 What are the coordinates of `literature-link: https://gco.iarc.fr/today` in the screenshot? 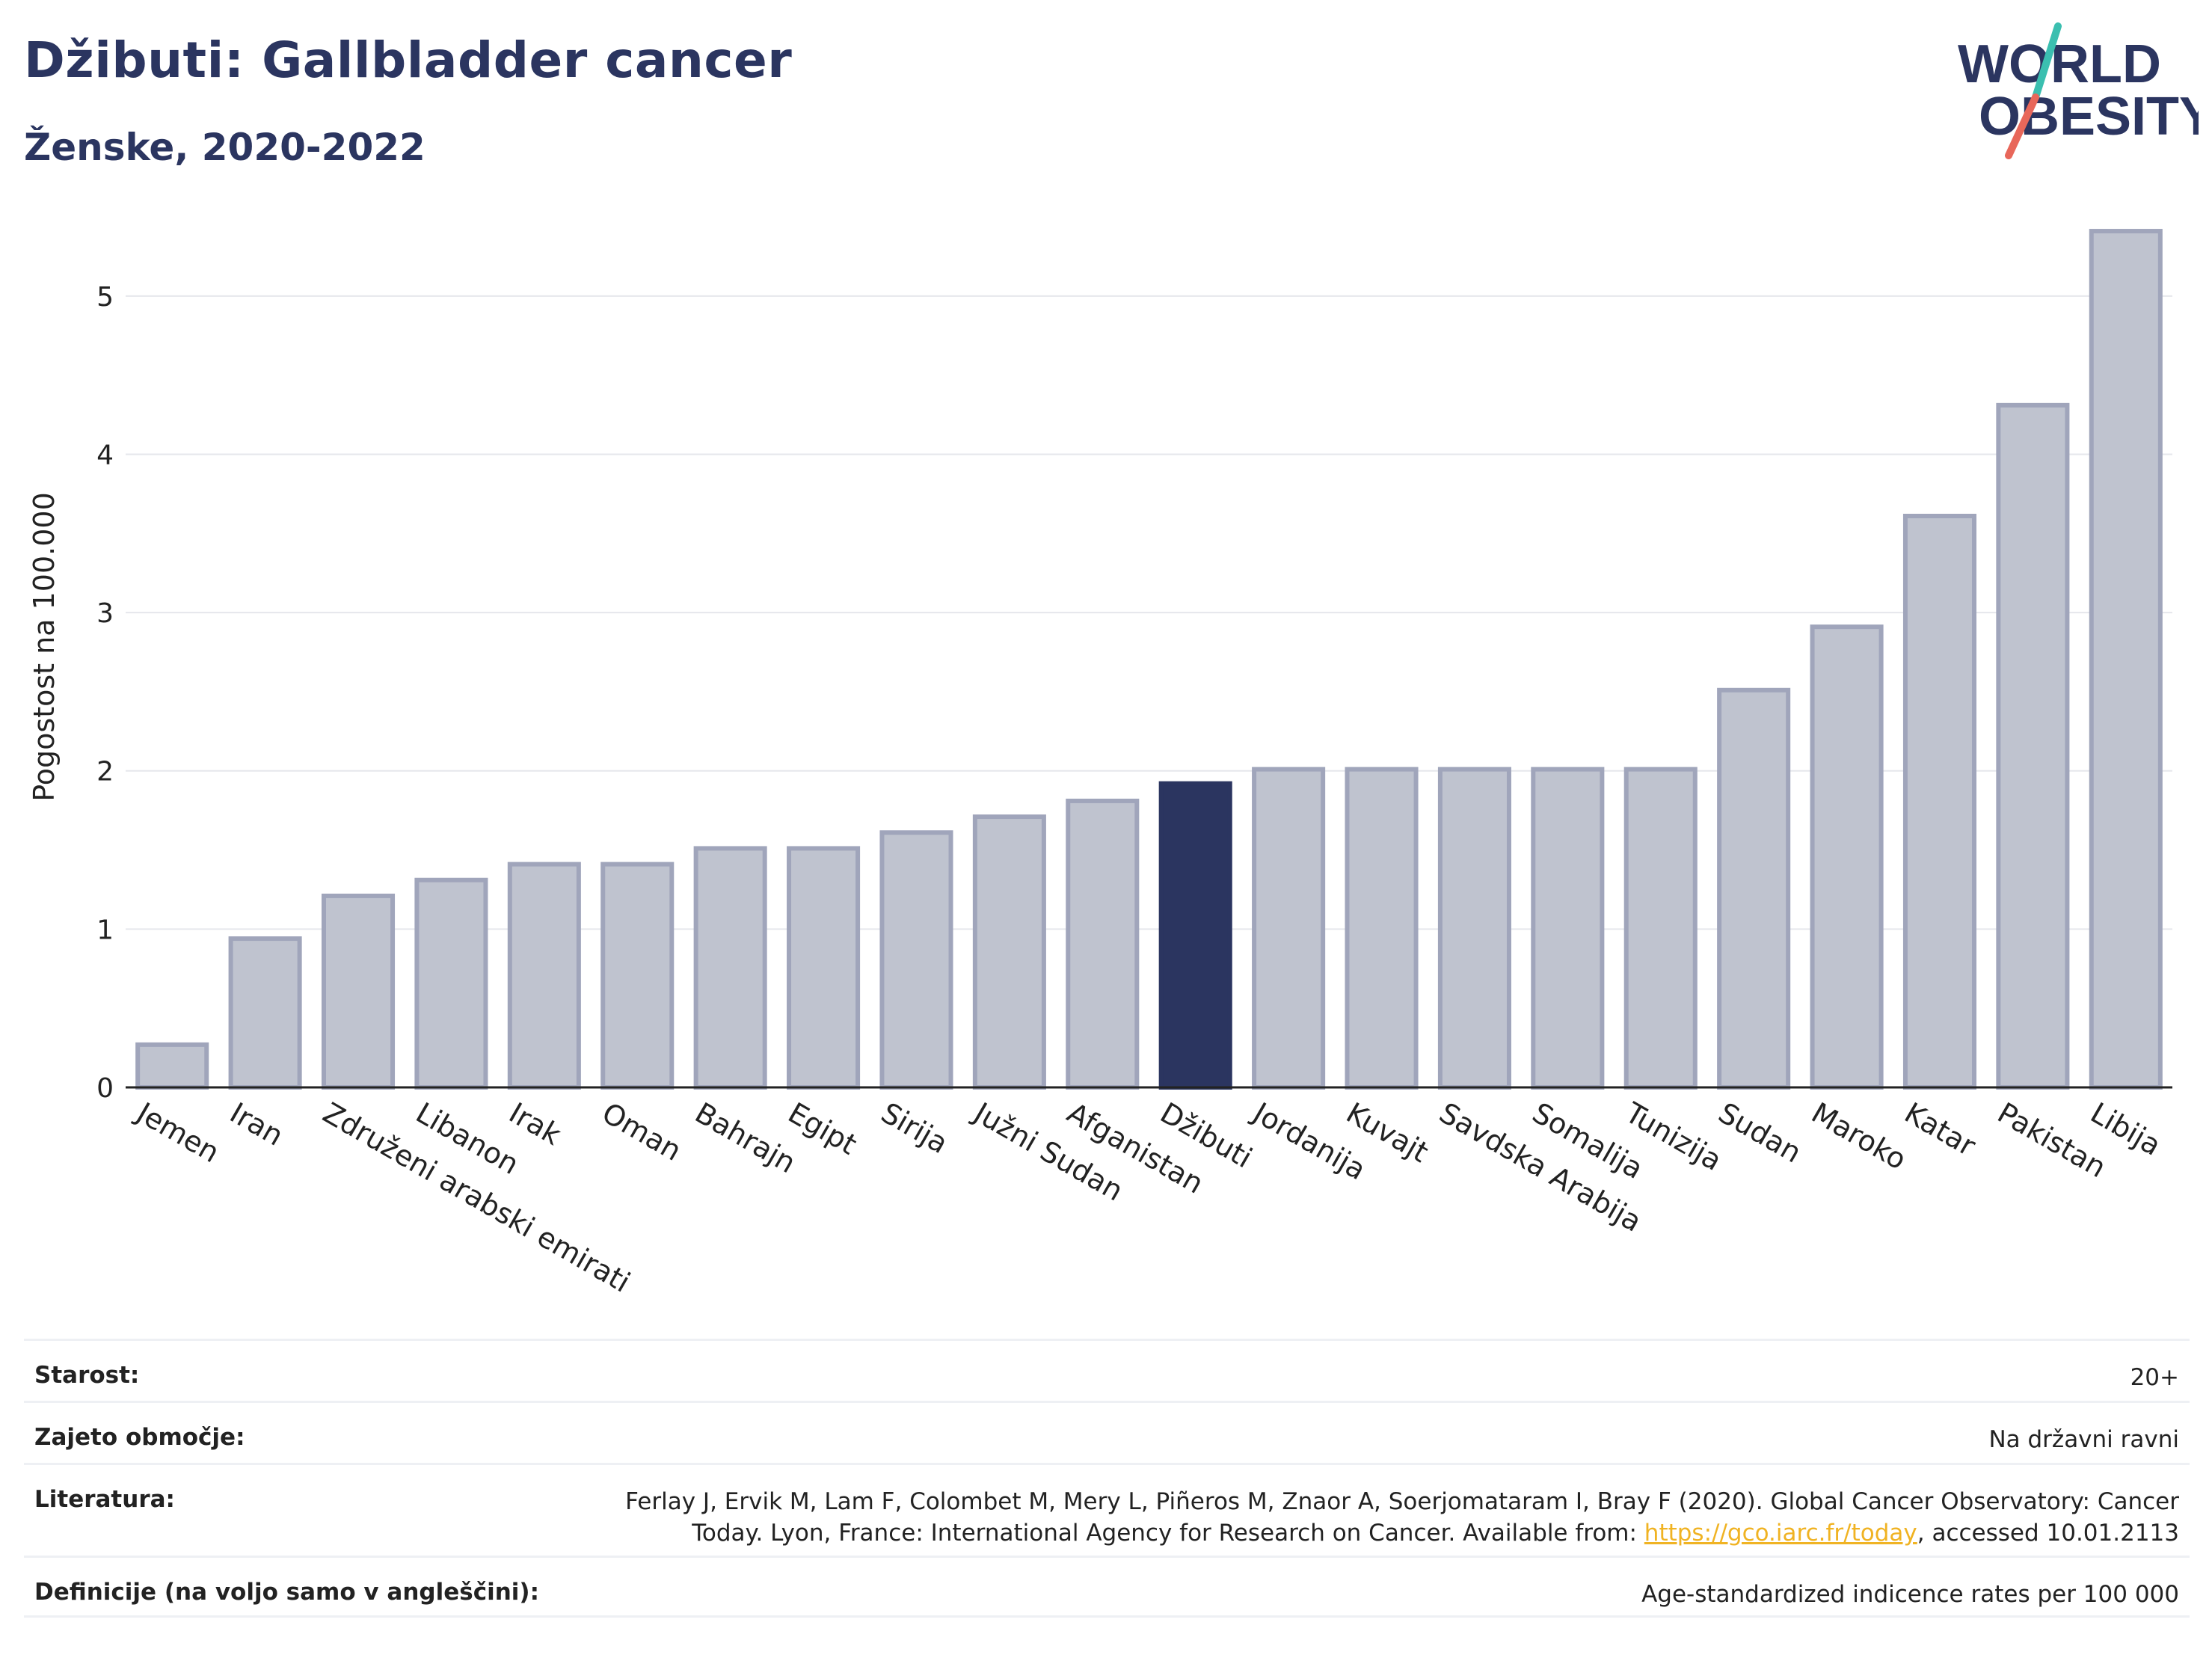 It's located at (1780, 1533).